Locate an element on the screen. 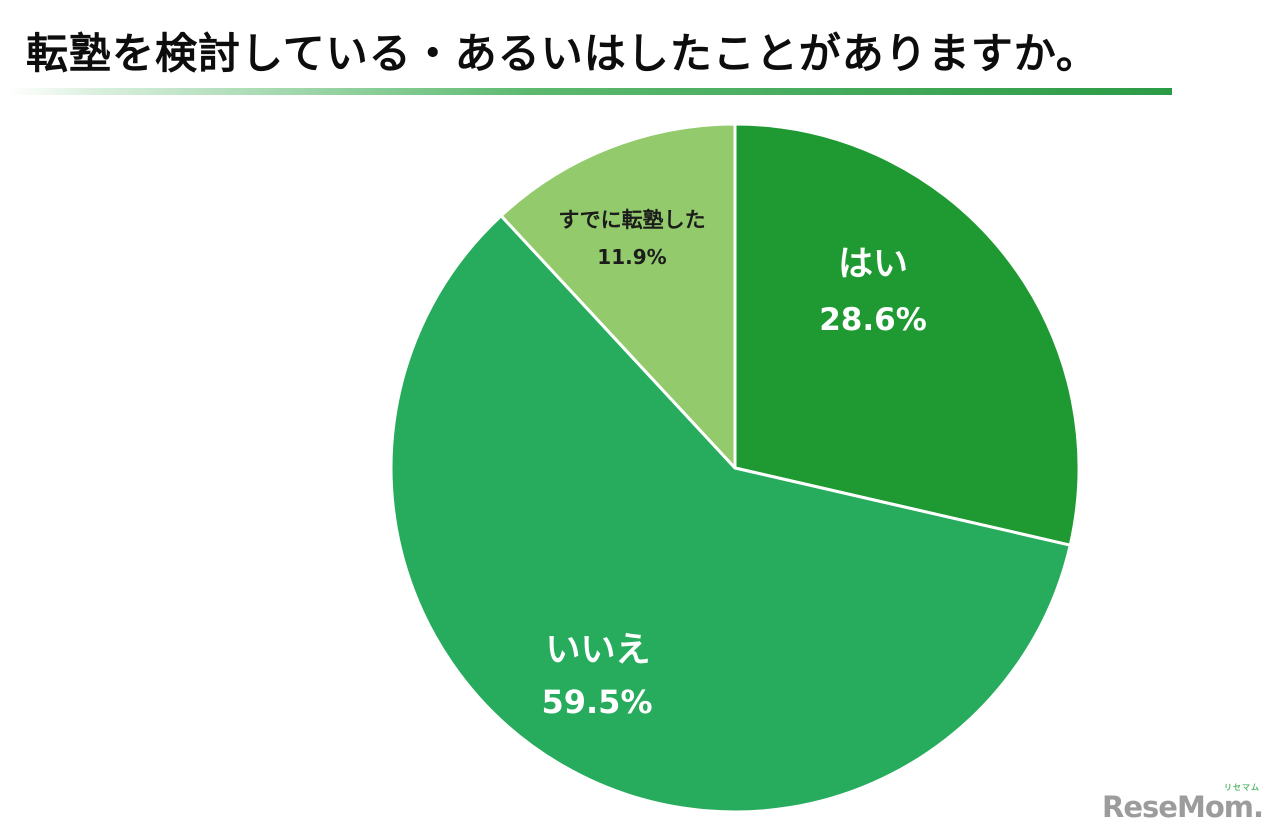  slice-value-yes: 28.6% is located at coordinates (873, 320).